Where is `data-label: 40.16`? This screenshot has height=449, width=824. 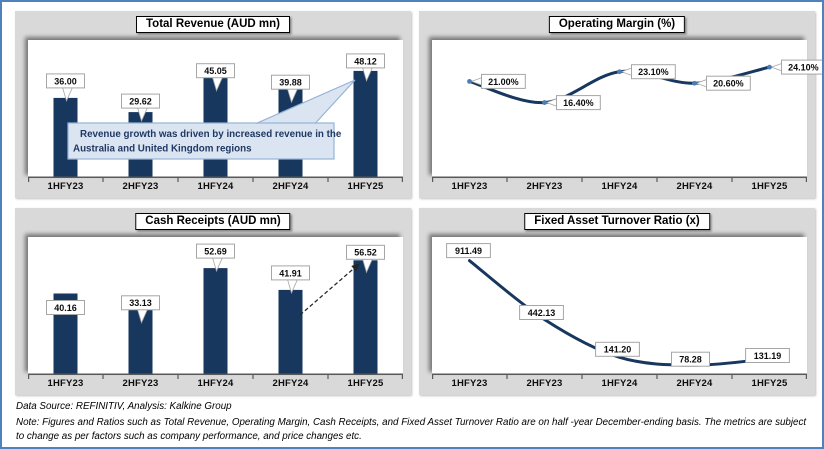
data-label: 40.16 is located at coordinates (65, 307).